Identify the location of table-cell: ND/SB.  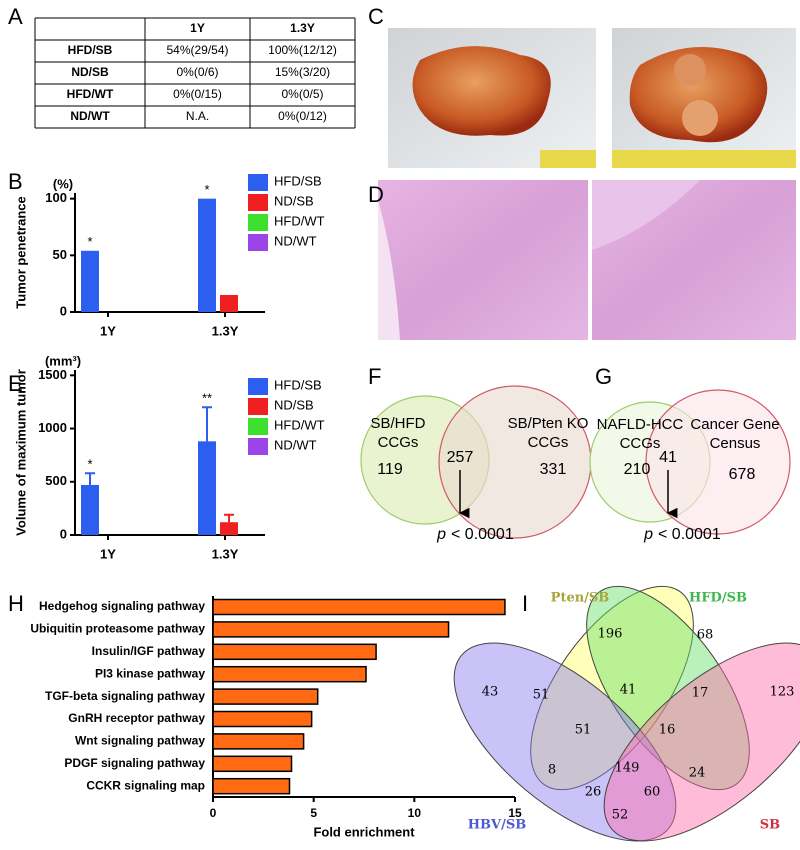
(90, 72).